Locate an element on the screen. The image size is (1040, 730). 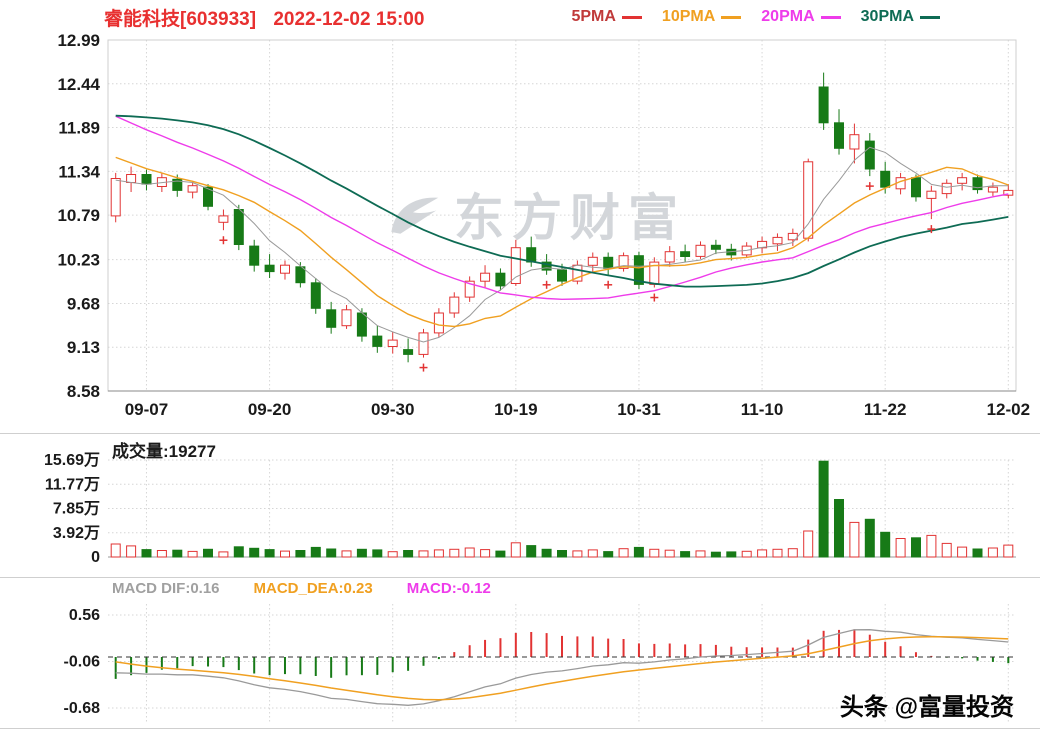
macd-dea-line is located at coordinates (562, 668).